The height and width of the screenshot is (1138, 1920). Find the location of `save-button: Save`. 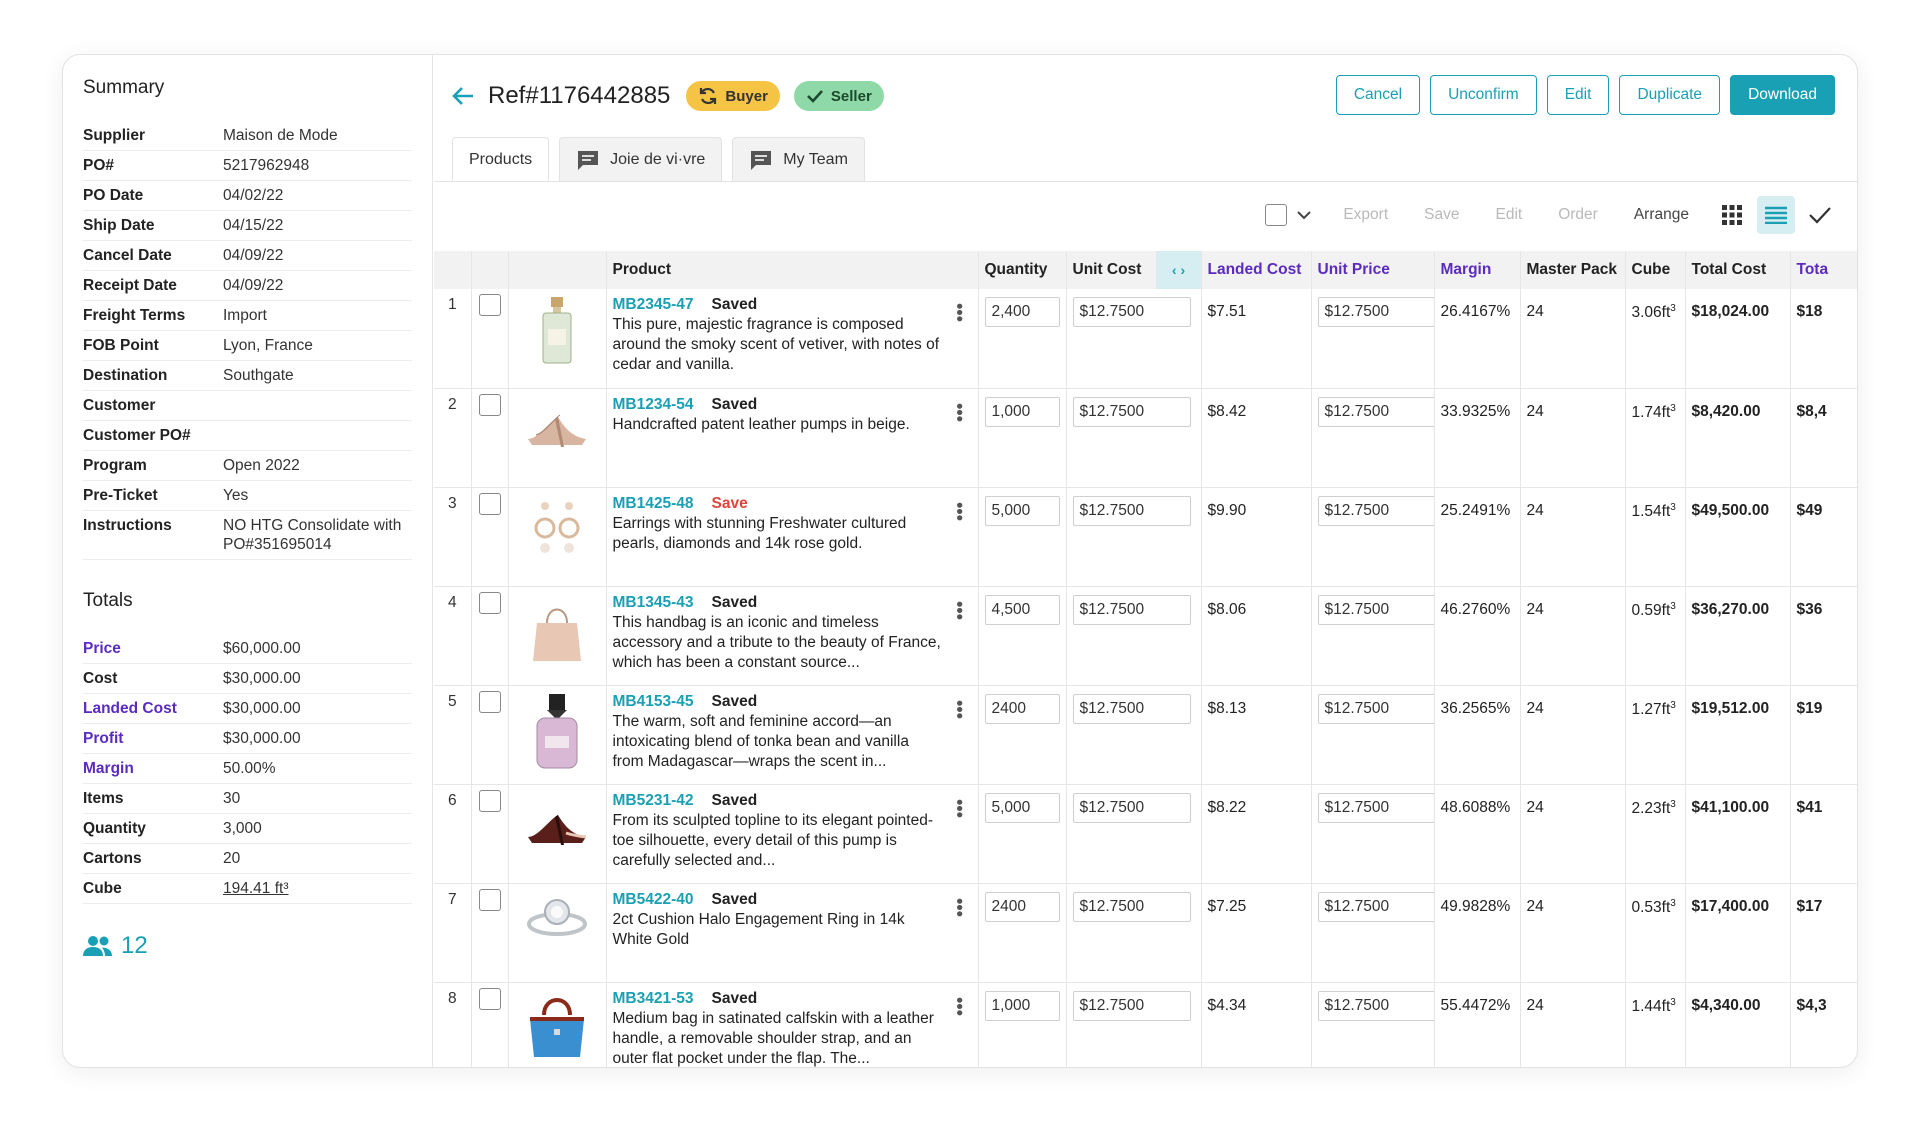

save-button: Save is located at coordinates (1442, 214).